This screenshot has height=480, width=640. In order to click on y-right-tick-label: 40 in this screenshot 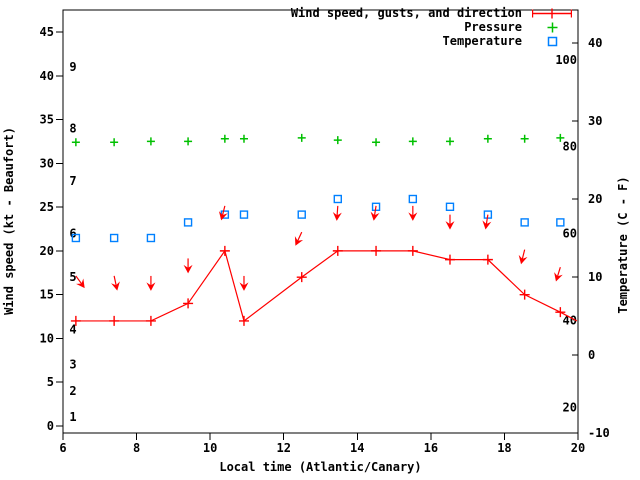, I will do `click(595, 43)`.